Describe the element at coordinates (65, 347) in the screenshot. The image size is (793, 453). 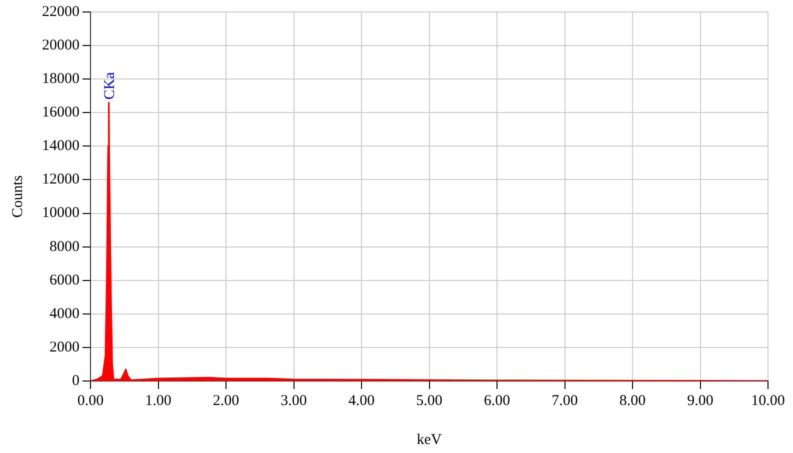
I see `y-tick-label: 2000` at that location.